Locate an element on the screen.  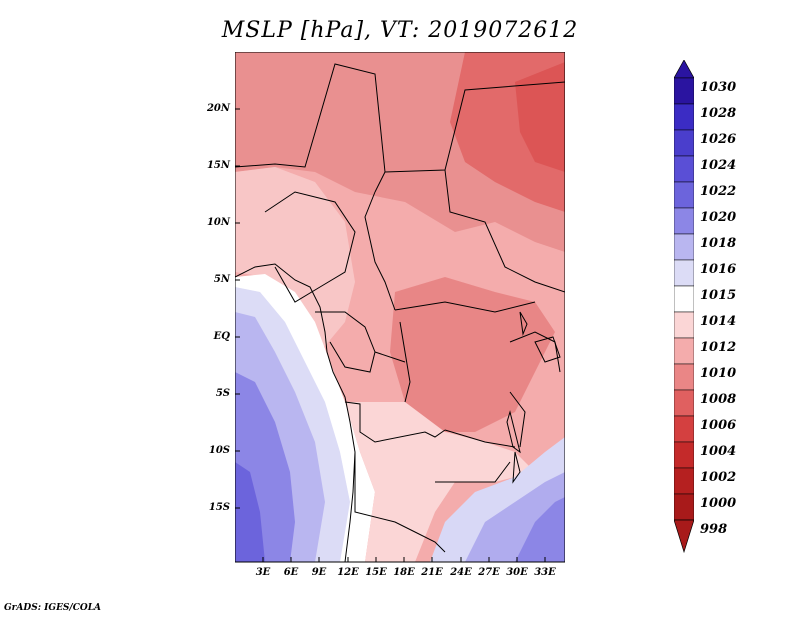
colorbar-label-1026: 1026 is located at coordinates (718, 139).